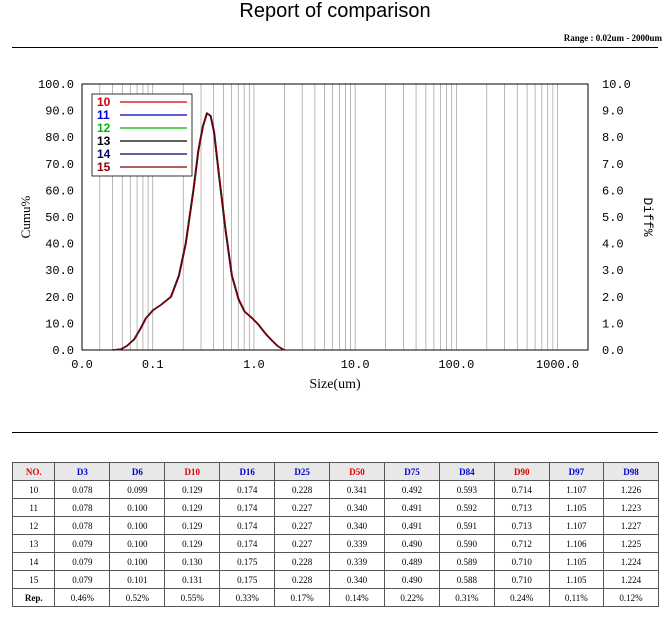 The height and width of the screenshot is (626, 670). What do you see at coordinates (59, 324) in the screenshot?
I see `y-left-tick-label: 10.0` at bounding box center [59, 324].